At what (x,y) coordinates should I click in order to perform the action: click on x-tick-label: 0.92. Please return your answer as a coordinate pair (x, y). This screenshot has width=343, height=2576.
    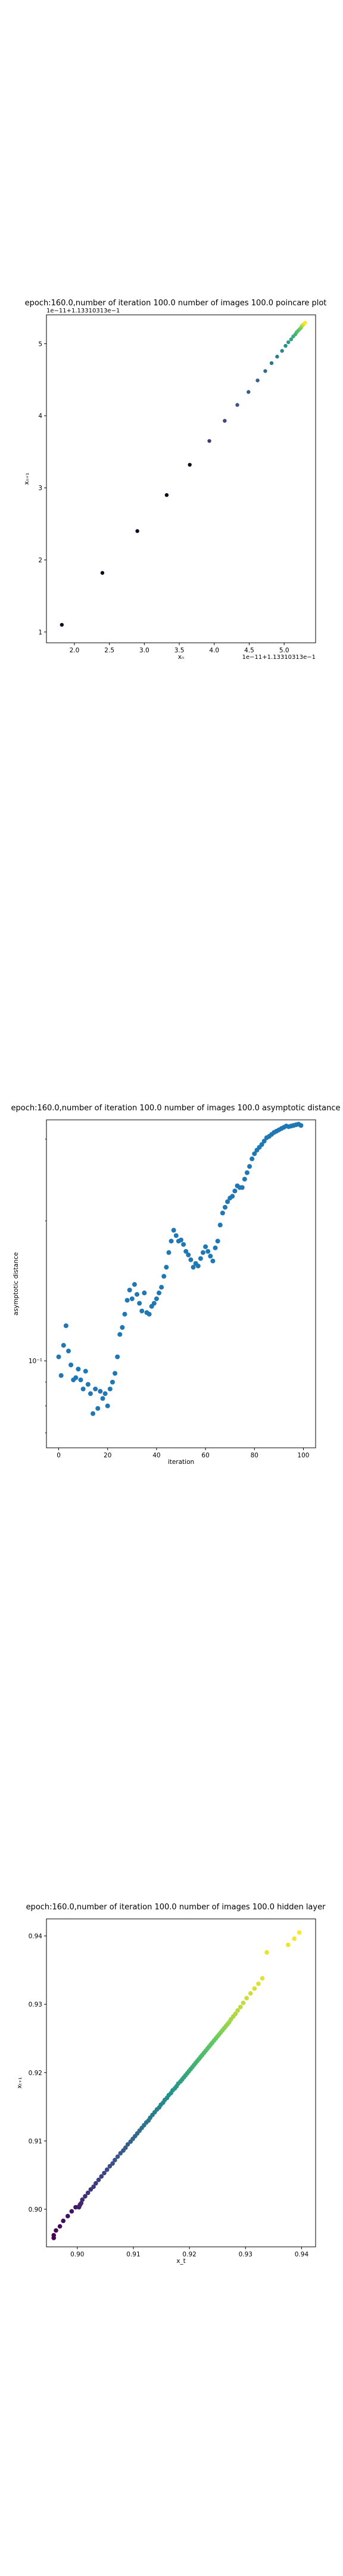
    Looking at the image, I should click on (189, 2254).